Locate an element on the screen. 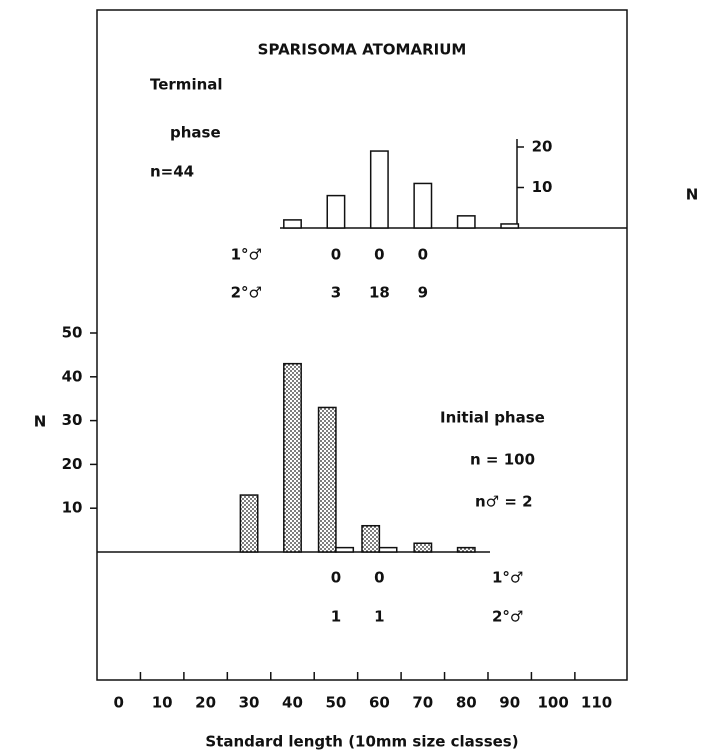  x-tick-label: 50 is located at coordinates (335, 703).